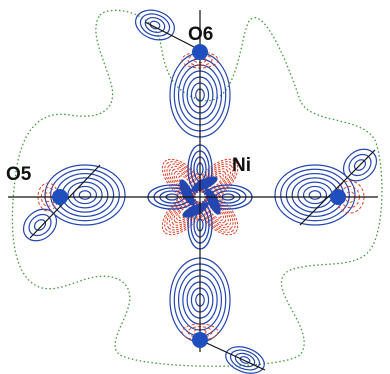 The width and height of the screenshot is (390, 374). I want to click on label-o5: O5, so click(19, 174).